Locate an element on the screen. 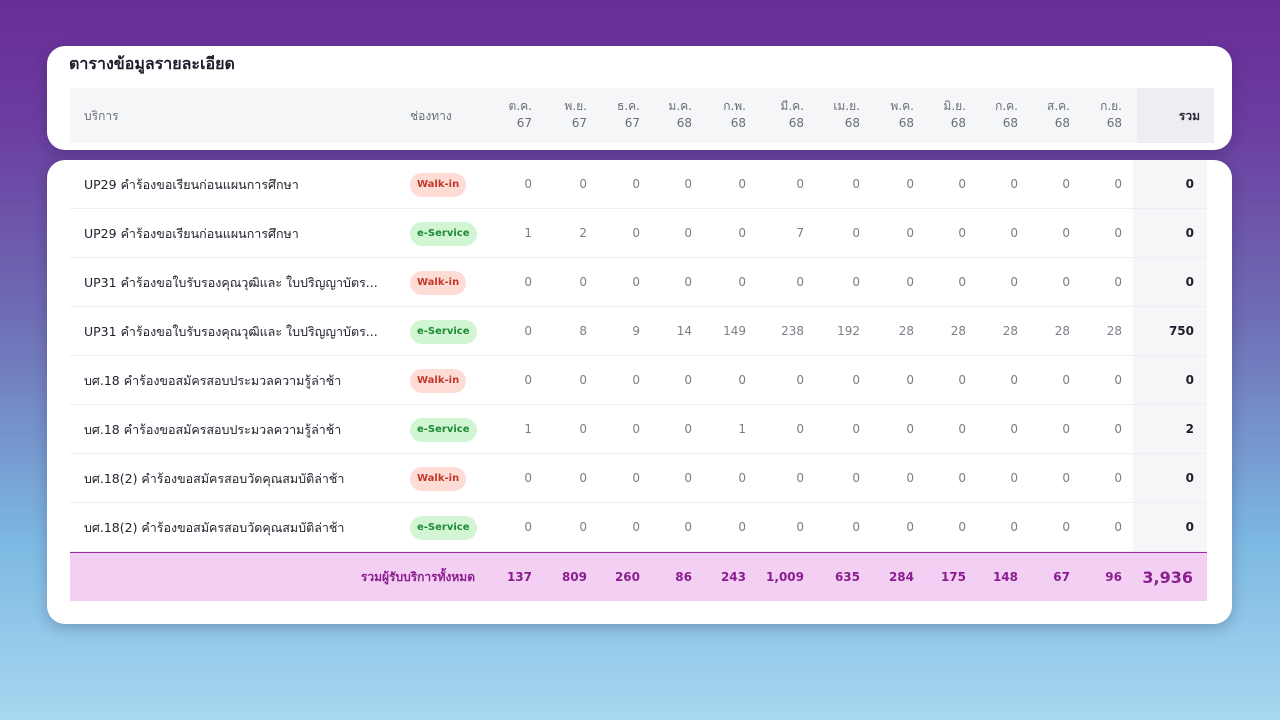 The width and height of the screenshot is (1280, 720). summary-month-value: 86 is located at coordinates (683, 577).